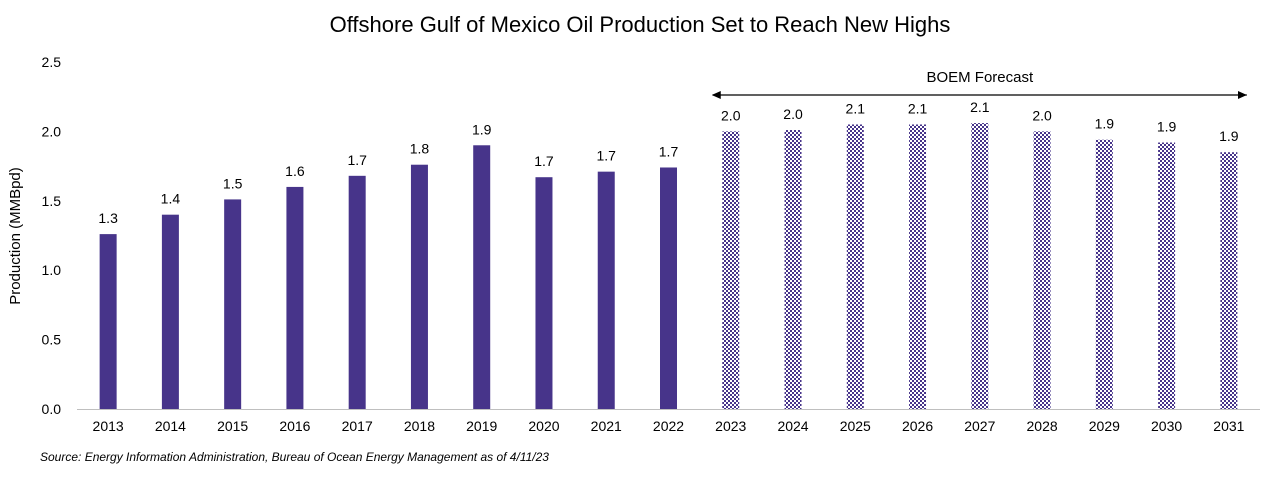  What do you see at coordinates (1166, 426) in the screenshot?
I see `x-tick-label: 2030` at bounding box center [1166, 426].